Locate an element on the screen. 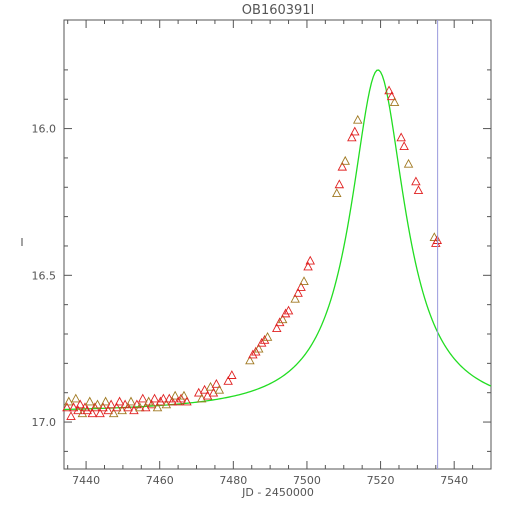 The image size is (510, 510). x-tick-label: 7480 is located at coordinates (233, 480).